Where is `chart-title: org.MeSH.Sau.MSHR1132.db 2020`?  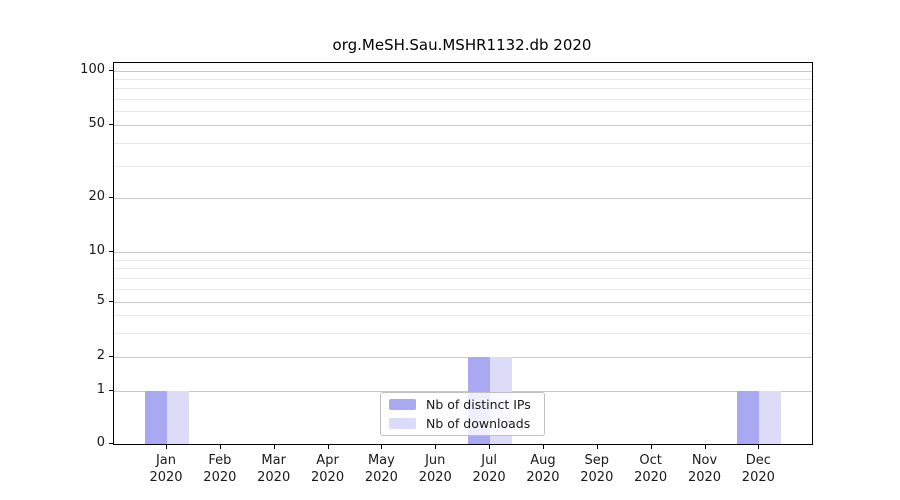
chart-title: org.MeSH.Sau.MSHR1132.db 2020 is located at coordinates (462, 45).